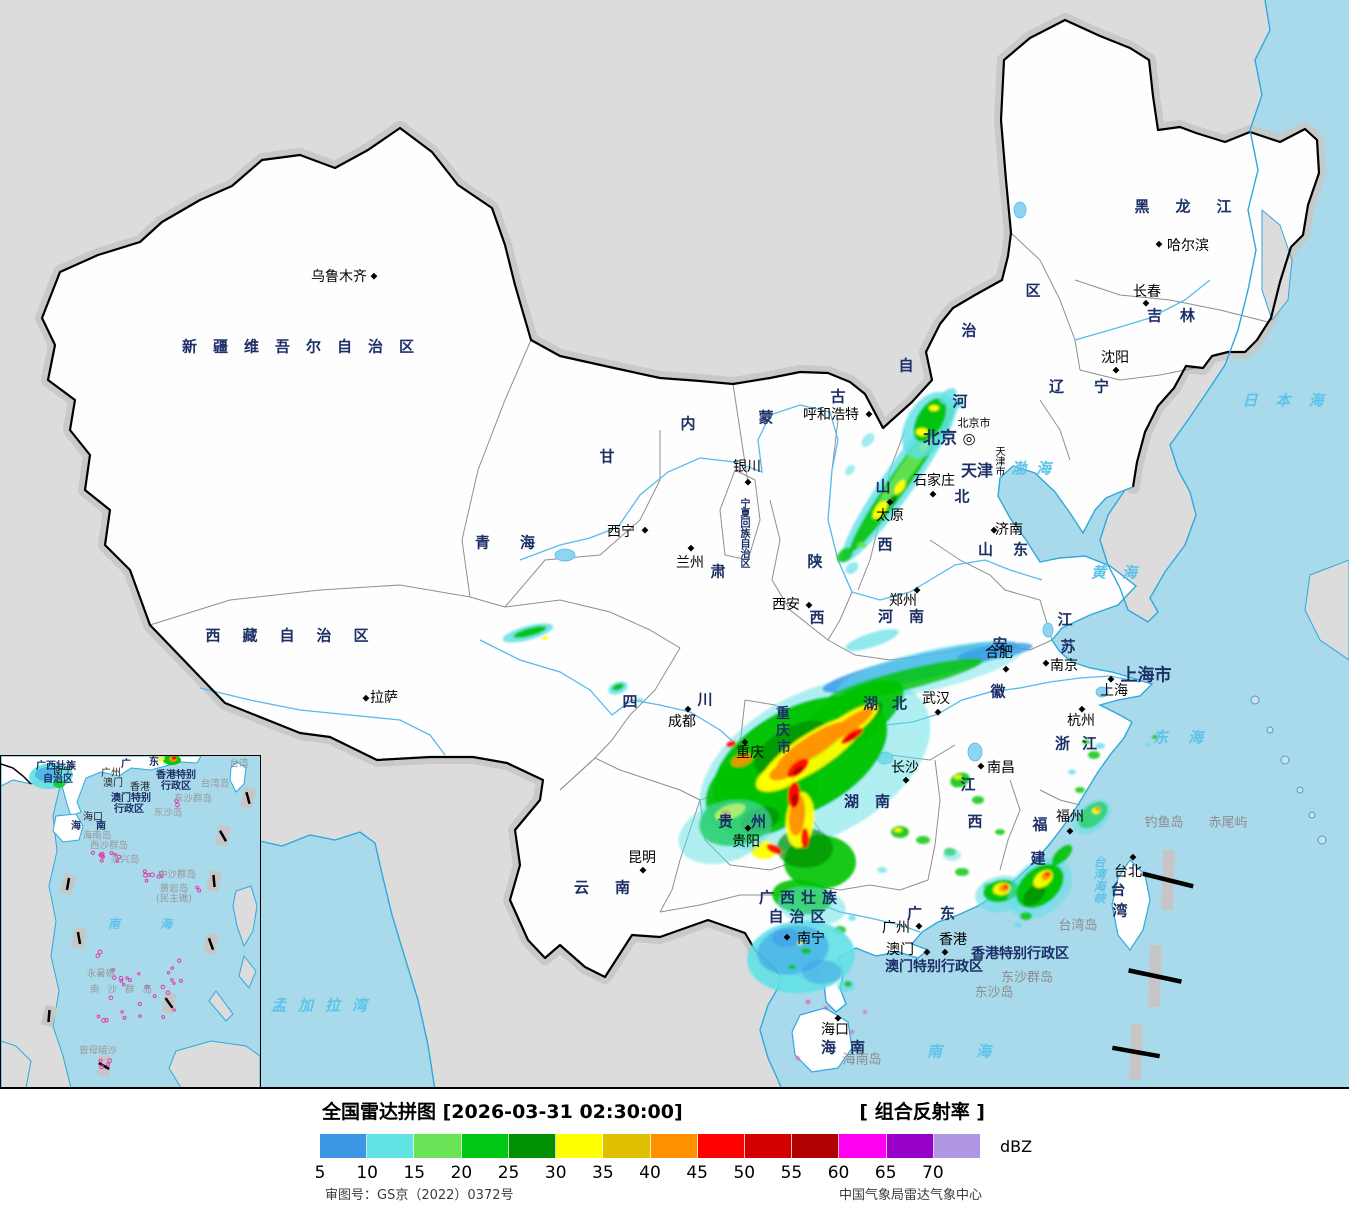 The image size is (1349, 1208). Describe the element at coordinates (214, 1064) in the screenshot. I see `inset-borneo` at that location.